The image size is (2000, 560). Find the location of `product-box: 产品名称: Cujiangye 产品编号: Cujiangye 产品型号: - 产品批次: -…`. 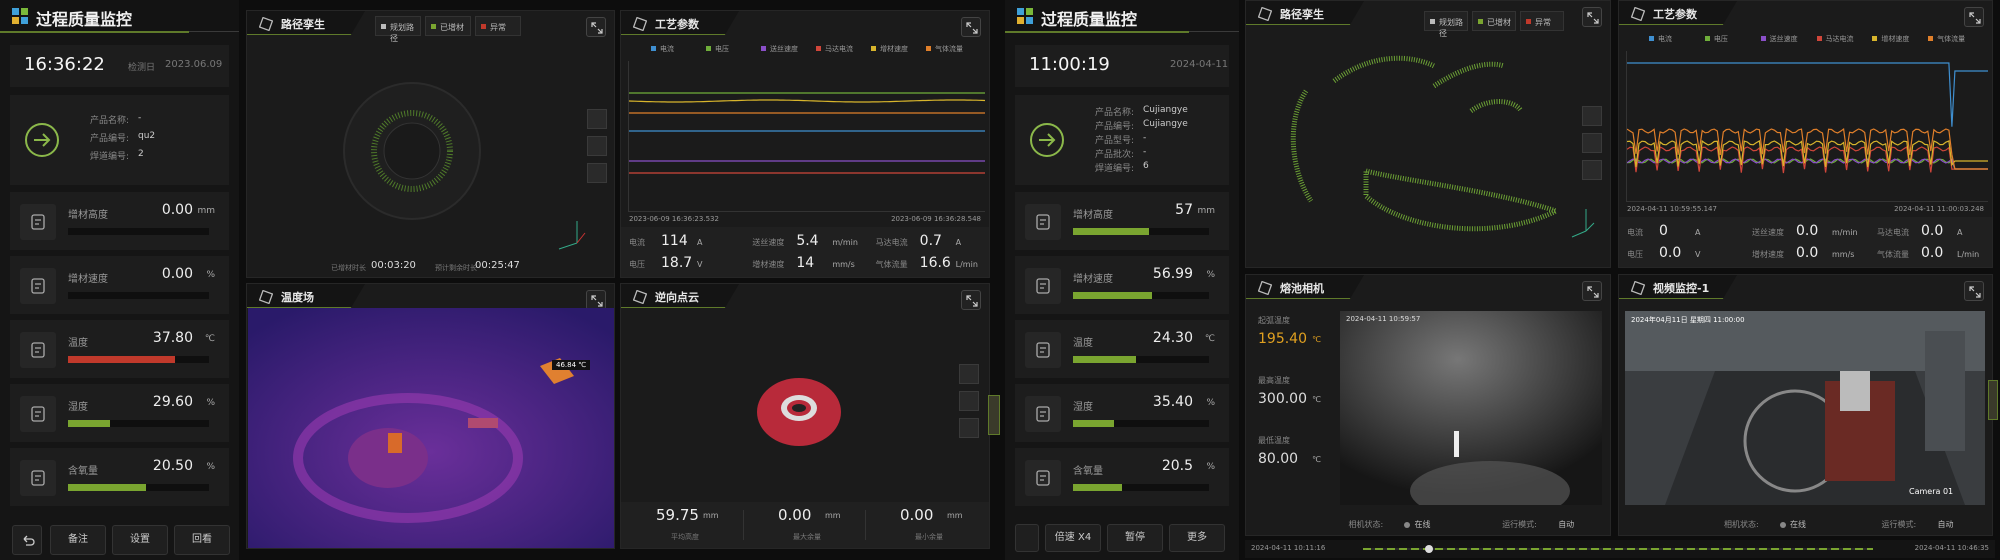

product-box: 产品名称: Cujiangye 产品编号: Cujiangye 产品型号: - 产品批次: -… is located at coordinates (1122, 140).